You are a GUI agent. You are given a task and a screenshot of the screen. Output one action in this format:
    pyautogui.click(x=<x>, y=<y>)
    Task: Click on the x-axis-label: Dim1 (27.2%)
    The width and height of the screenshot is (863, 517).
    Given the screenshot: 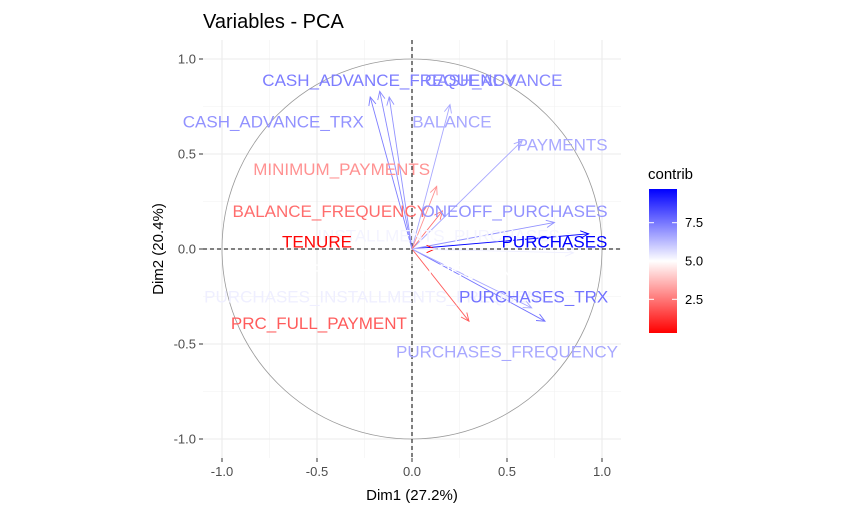 What is the action you would take?
    pyautogui.click(x=412, y=495)
    